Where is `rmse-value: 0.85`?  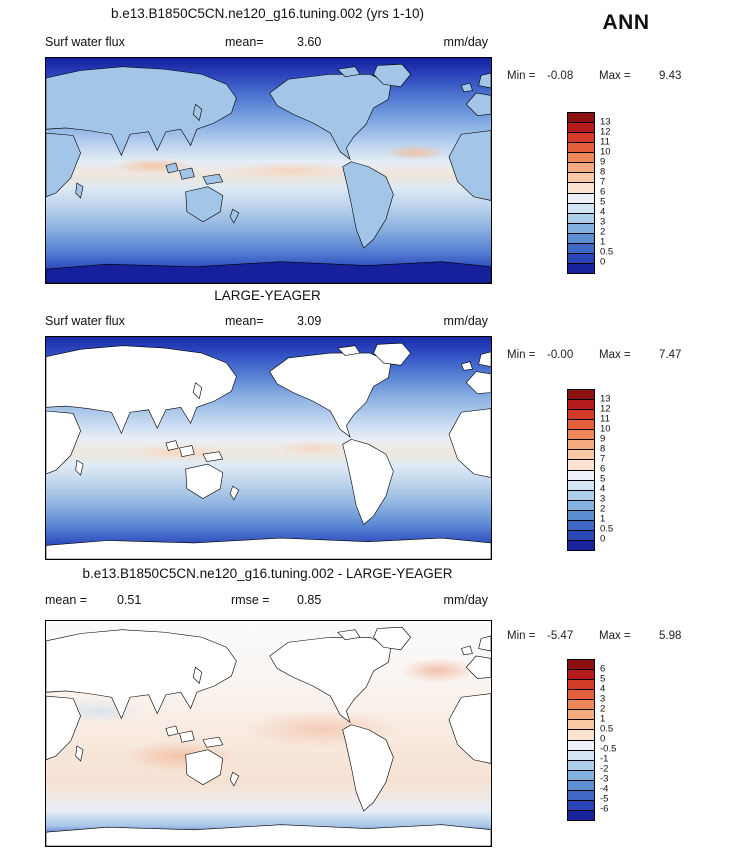 rmse-value: 0.85 is located at coordinates (309, 600).